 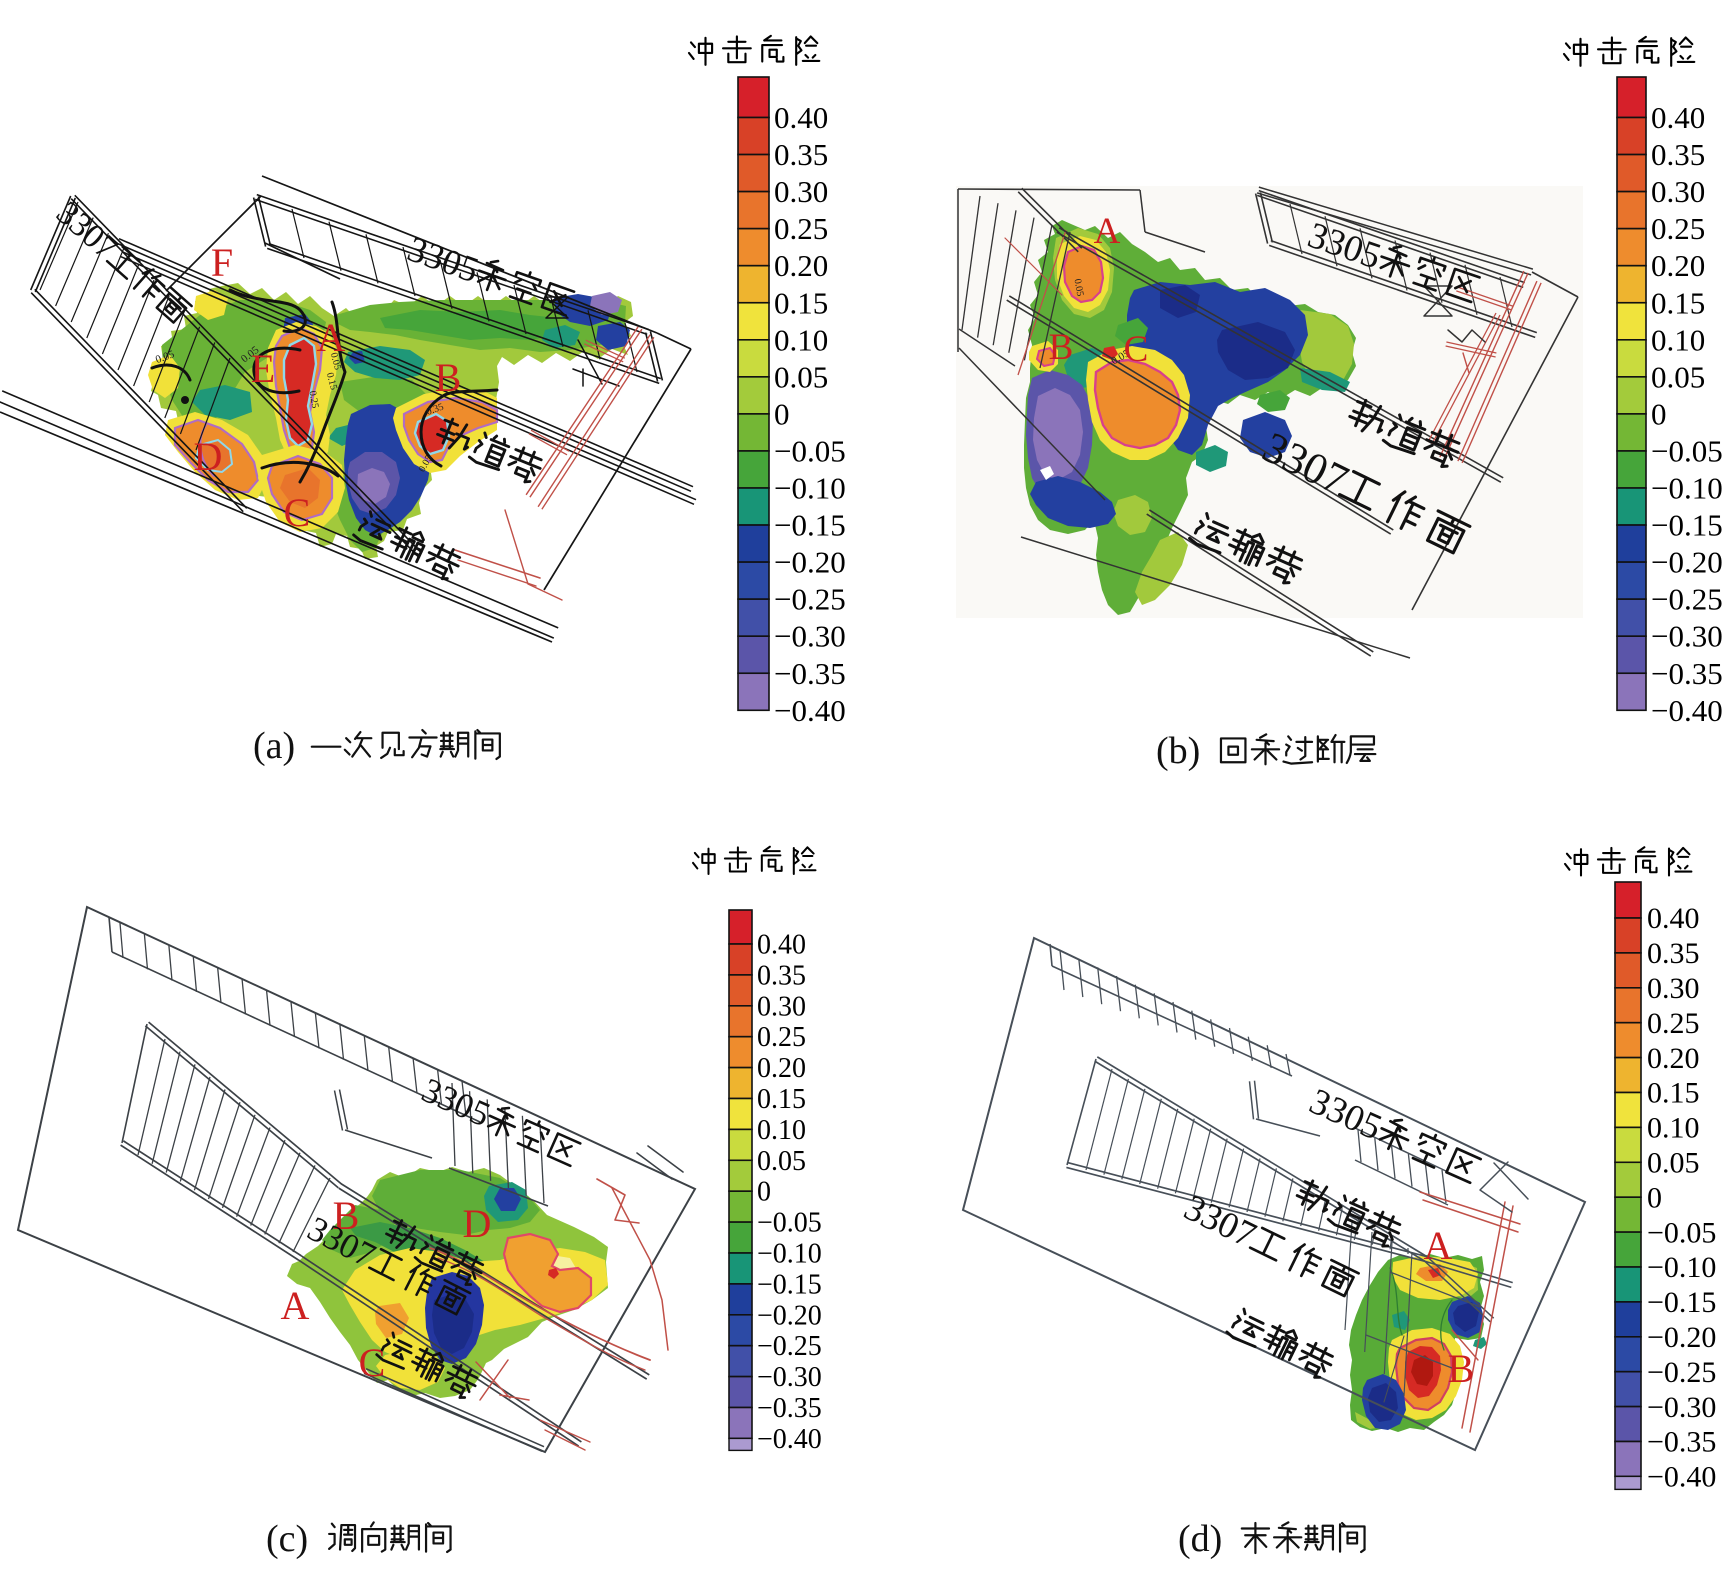 I want to click on svg-text: E, so click(x=263, y=368).